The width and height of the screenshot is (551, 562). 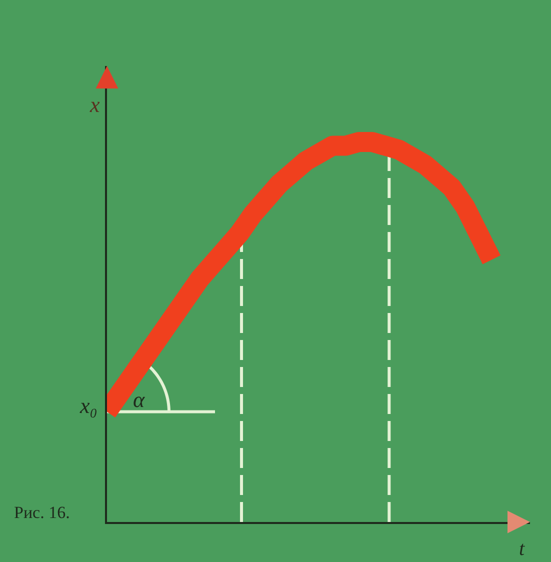 I want to click on text: Рис. 16., so click(x=42, y=512).